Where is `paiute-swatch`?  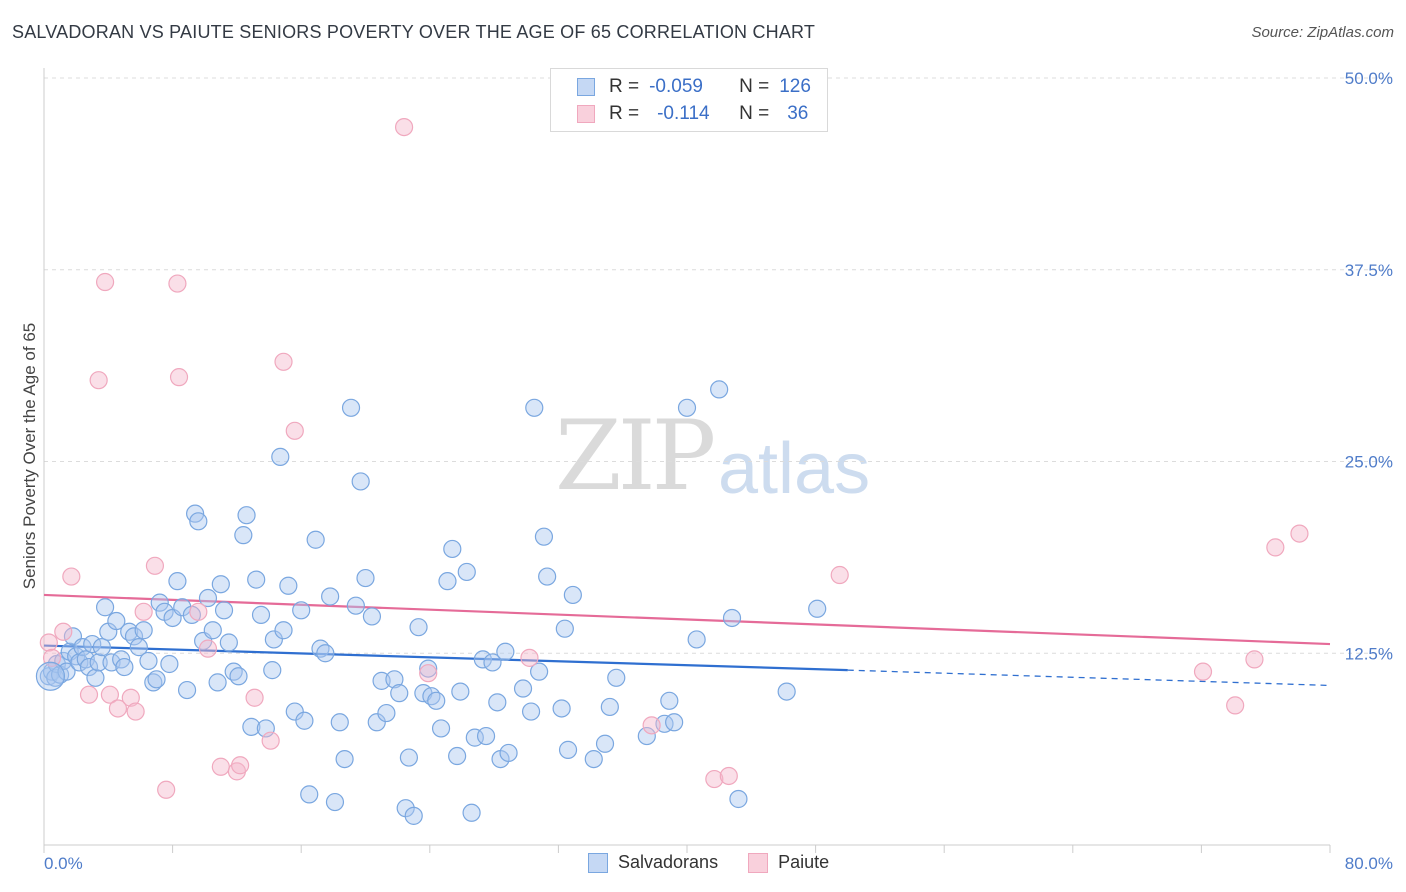 paiute-swatch is located at coordinates (586, 114).